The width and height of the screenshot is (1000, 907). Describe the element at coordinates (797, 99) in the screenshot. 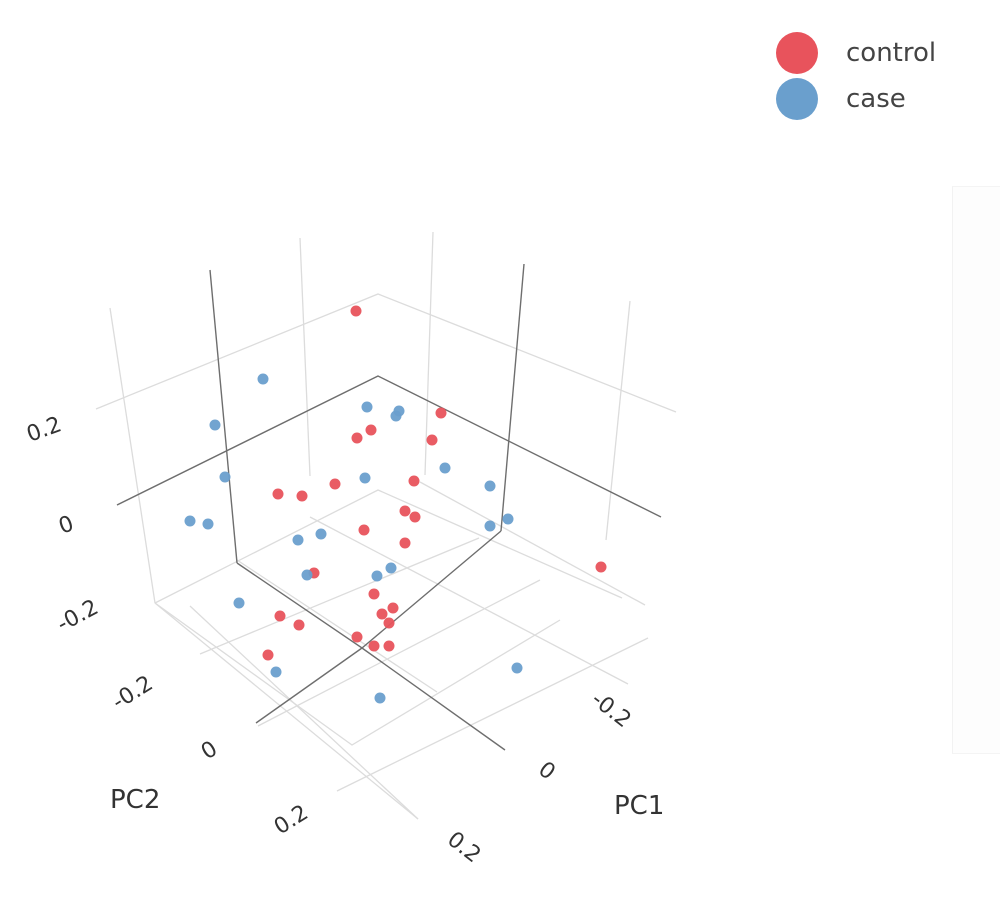

I see `case-marker-icon` at that location.